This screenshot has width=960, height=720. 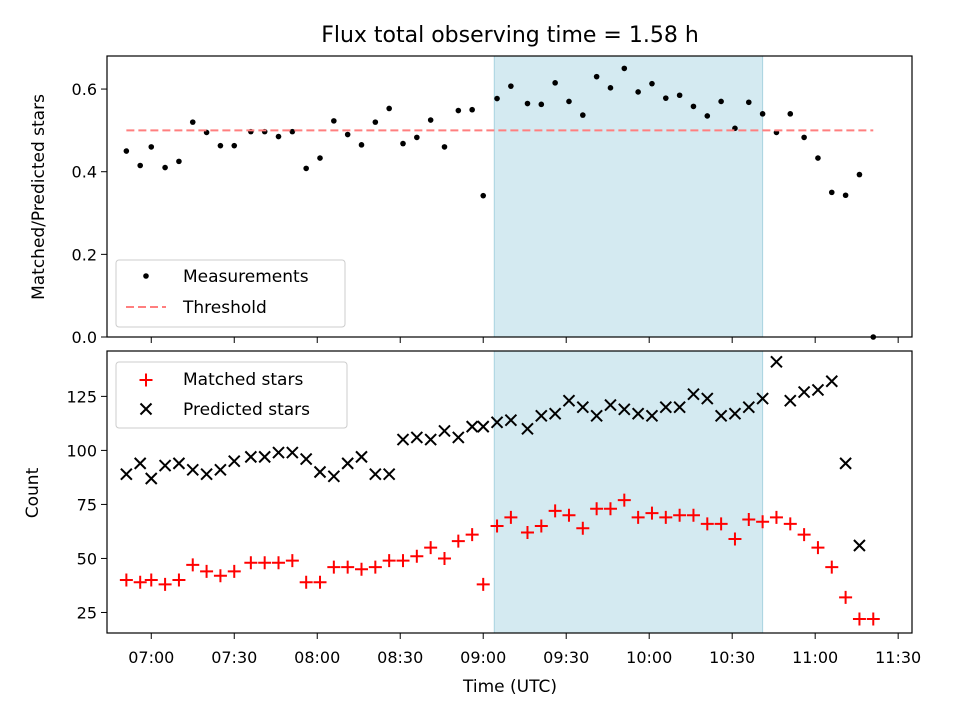 What do you see at coordinates (87, 504) in the screenshot?
I see `bottom-y-tick-label: 75` at bounding box center [87, 504].